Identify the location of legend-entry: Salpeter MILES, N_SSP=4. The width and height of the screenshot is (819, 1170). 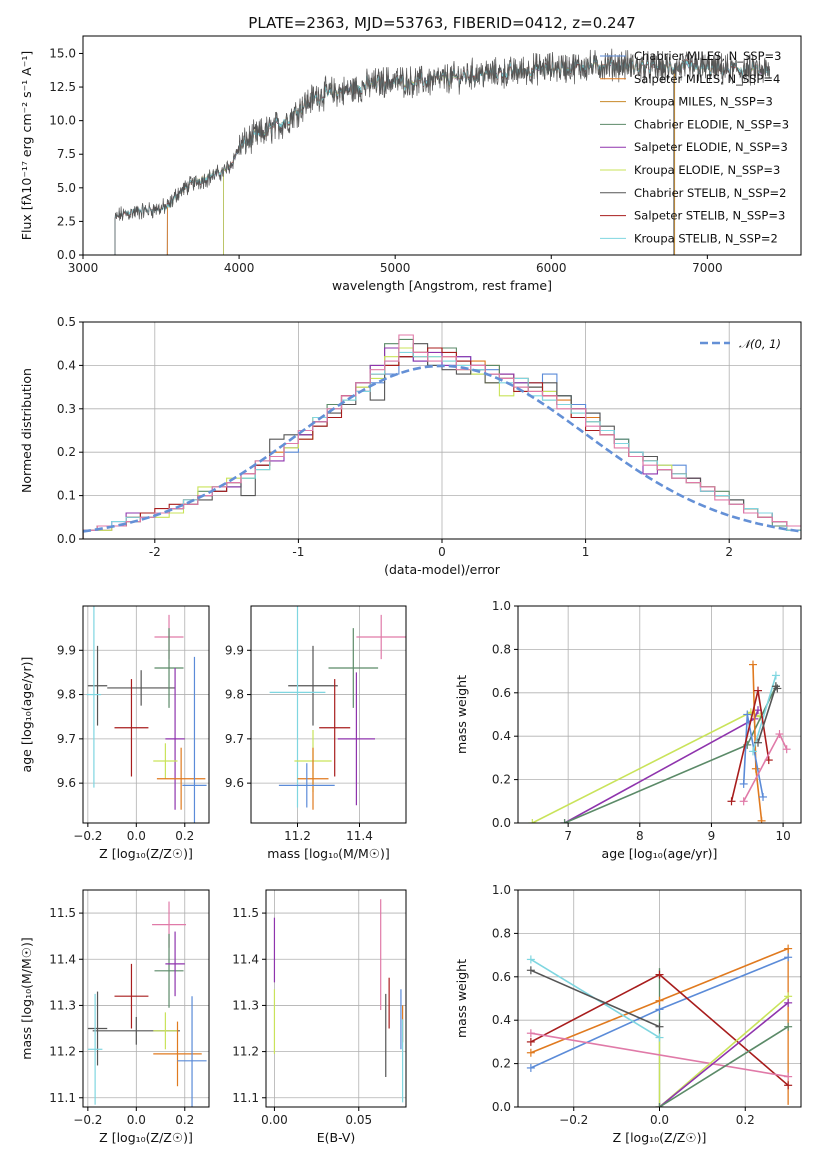
(707, 79).